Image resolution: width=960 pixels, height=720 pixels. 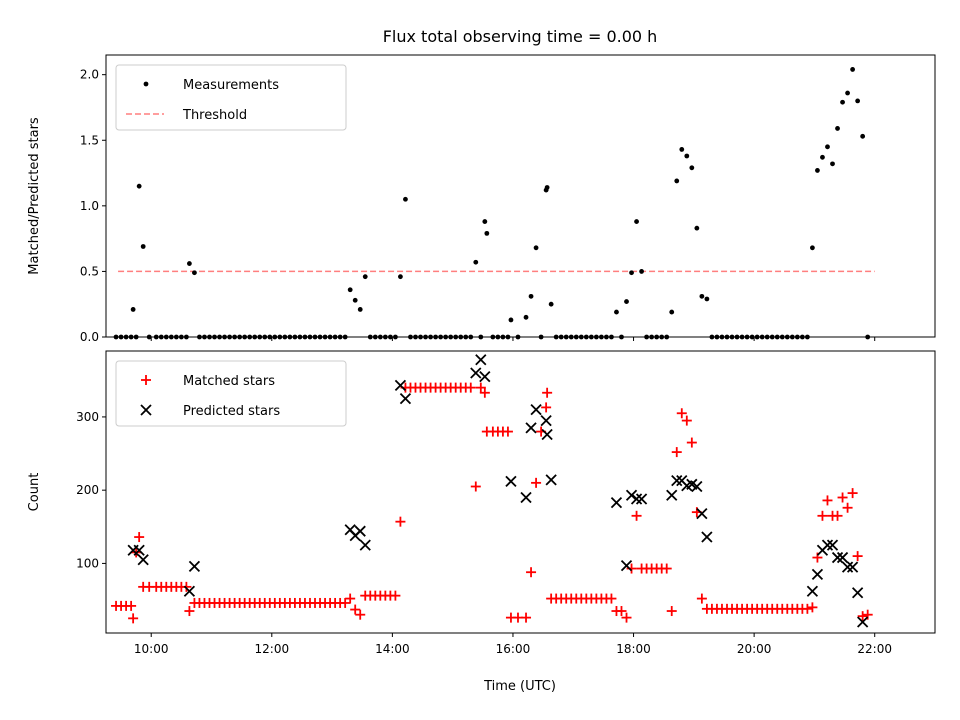 What do you see at coordinates (231, 85) in the screenshot?
I see `legend-label: Measurements` at bounding box center [231, 85].